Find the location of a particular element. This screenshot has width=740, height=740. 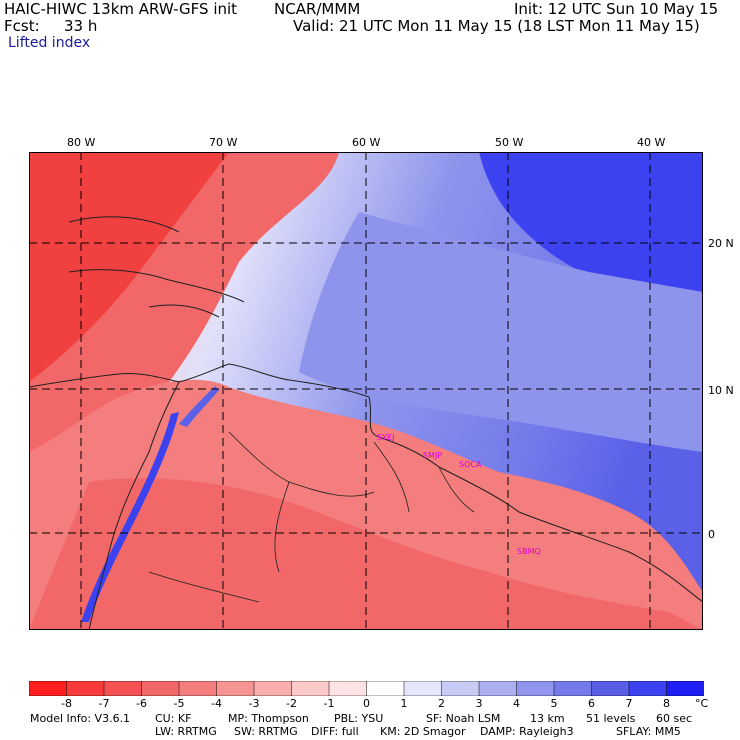

lat-label: 0 is located at coordinates (711, 534).